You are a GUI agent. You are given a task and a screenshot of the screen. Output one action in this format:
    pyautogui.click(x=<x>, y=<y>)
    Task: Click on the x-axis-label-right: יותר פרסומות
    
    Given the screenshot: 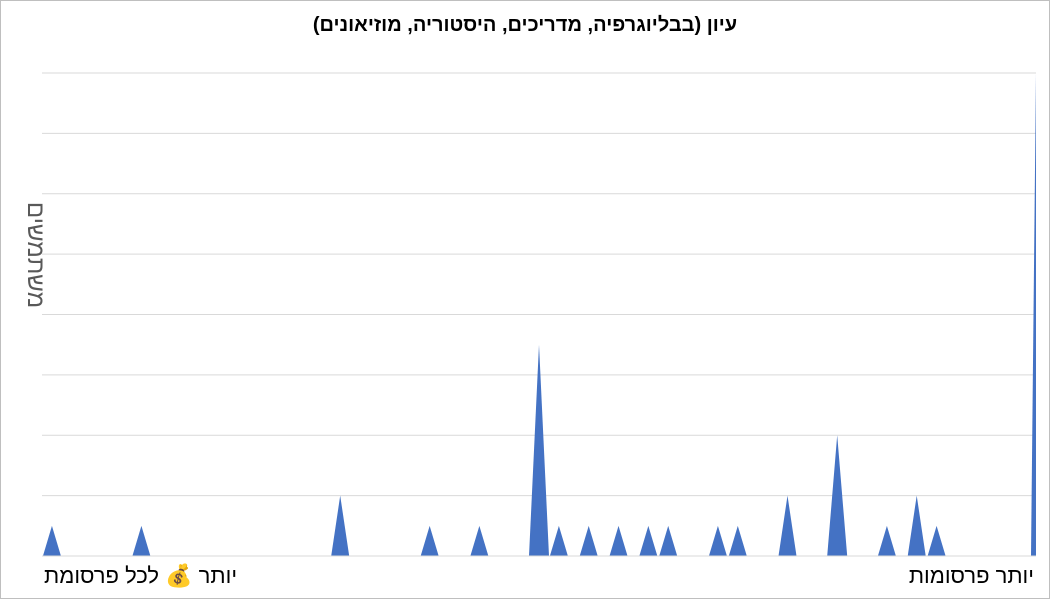 What is the action you would take?
    pyautogui.click(x=971, y=575)
    